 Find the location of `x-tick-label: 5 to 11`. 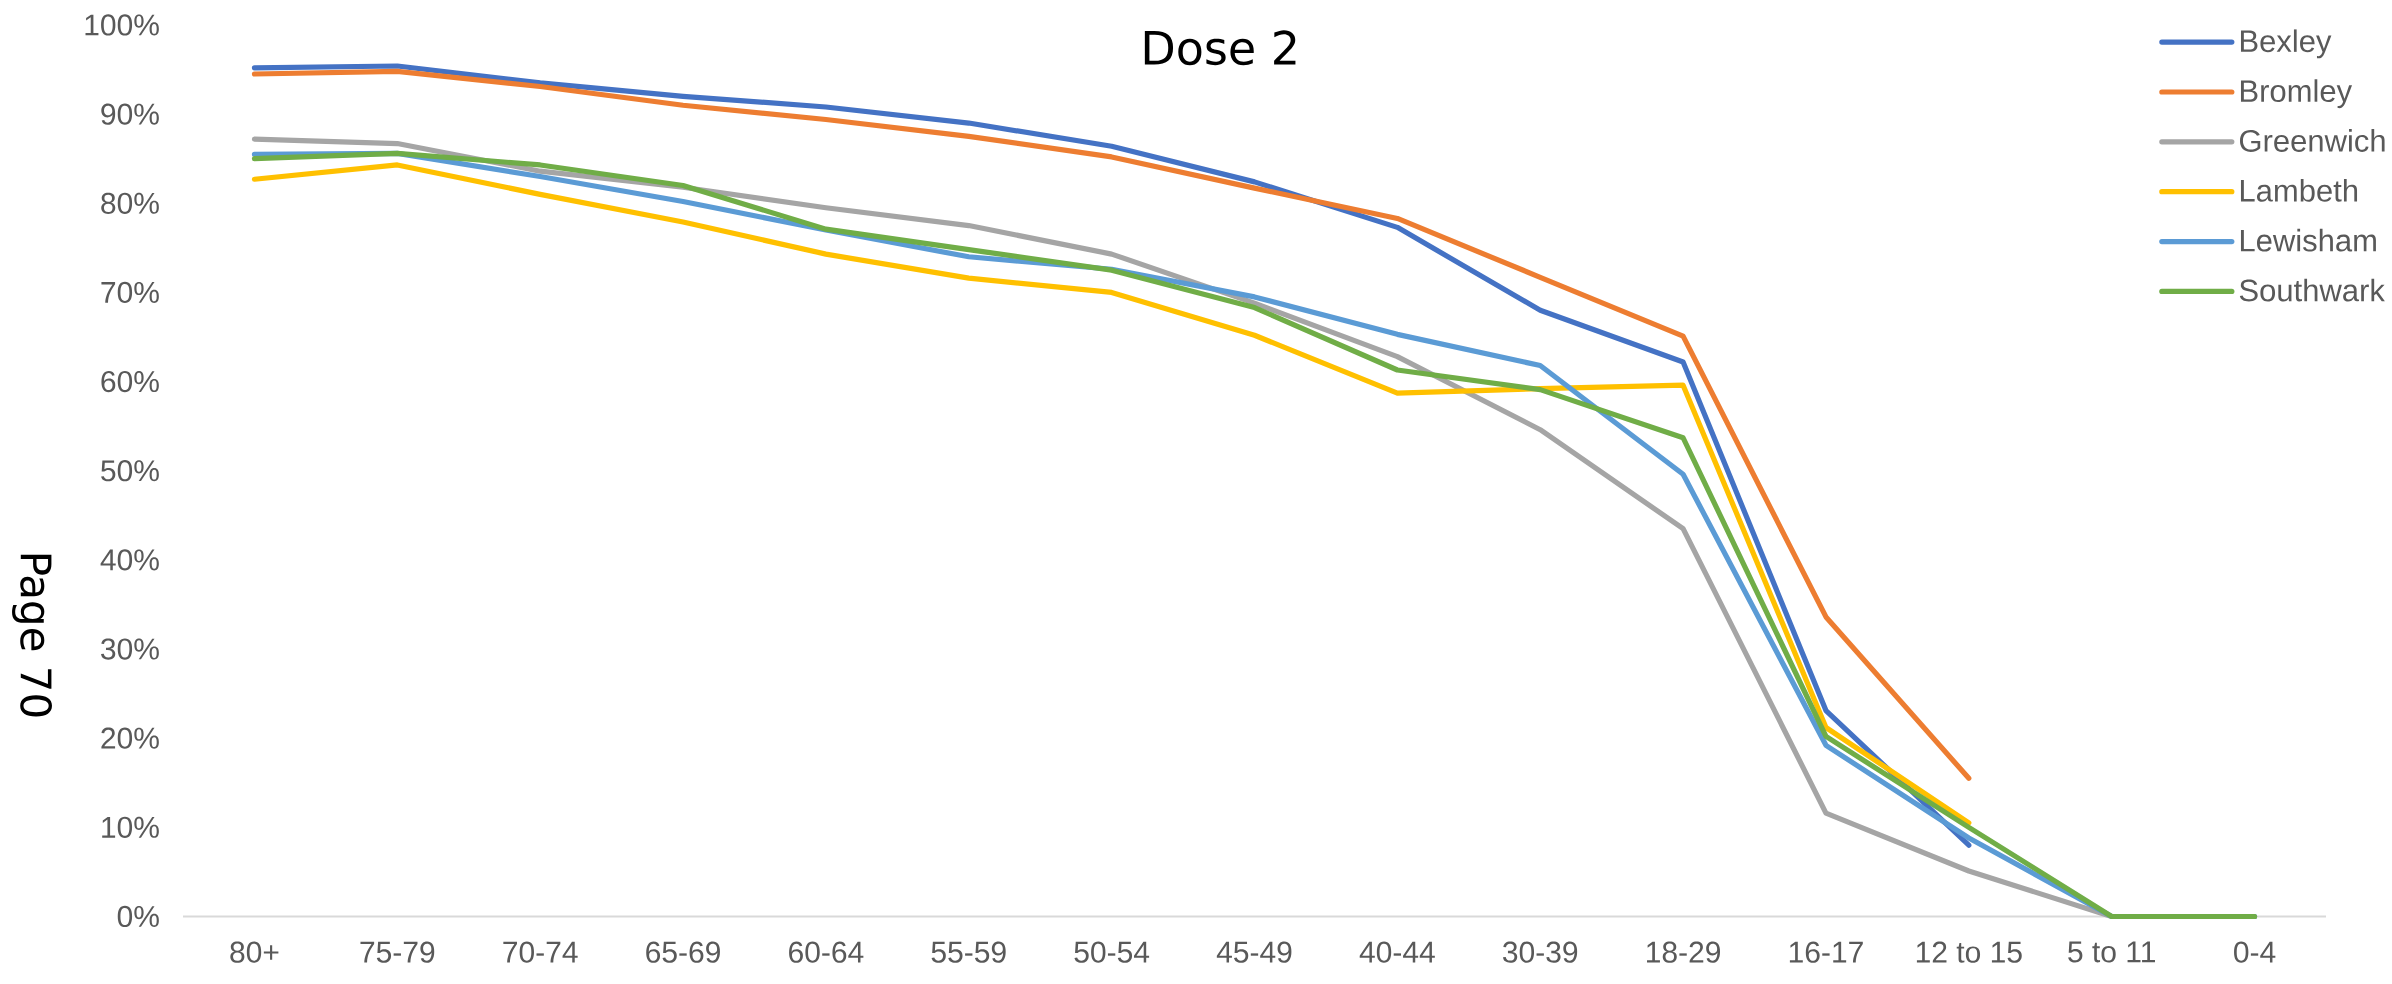

x-tick-label: 5 to 11 is located at coordinates (2111, 952).